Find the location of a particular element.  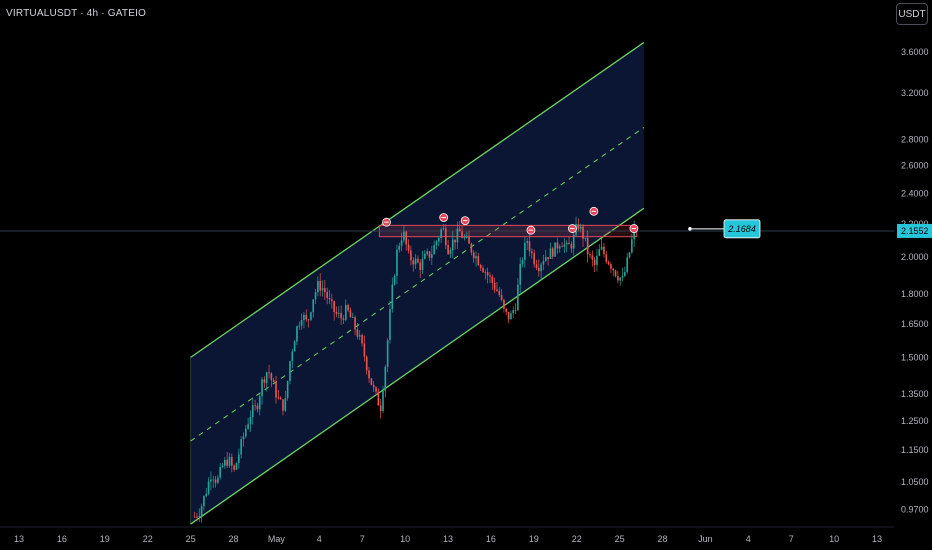

resistance-markers is located at coordinates (510, 220).